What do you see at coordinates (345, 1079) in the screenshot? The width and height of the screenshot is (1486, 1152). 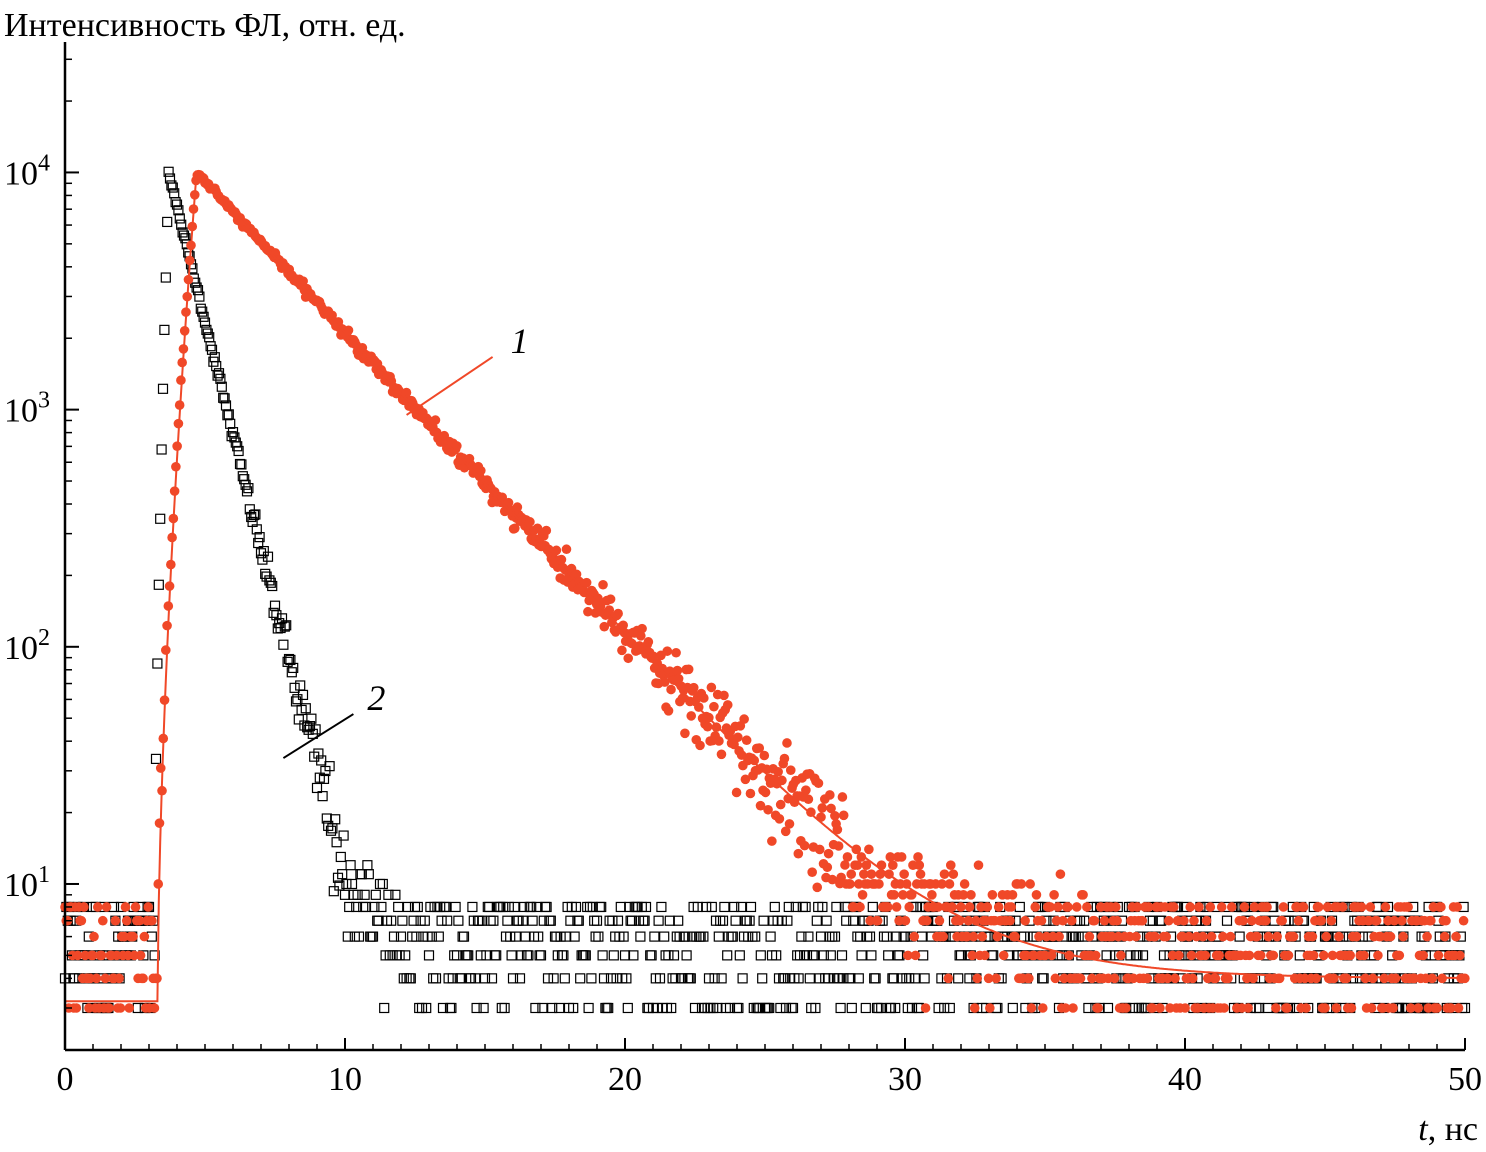 I see `x-tick-label: 10` at bounding box center [345, 1079].